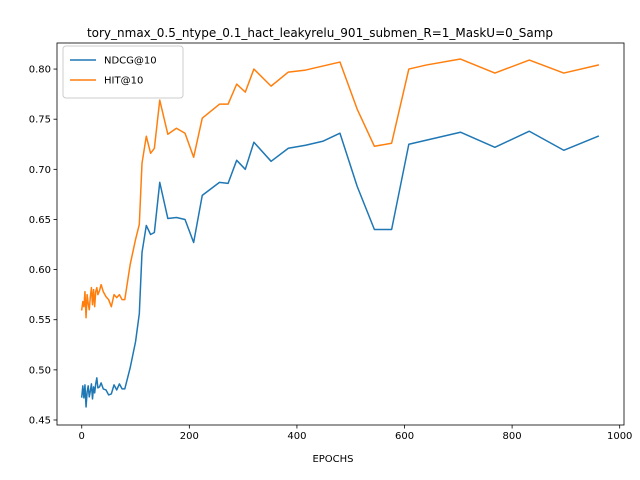 Image resolution: width=640 pixels, height=480 pixels. What do you see at coordinates (123, 81) in the screenshot?
I see `legend-label: HIT@10` at bounding box center [123, 81].